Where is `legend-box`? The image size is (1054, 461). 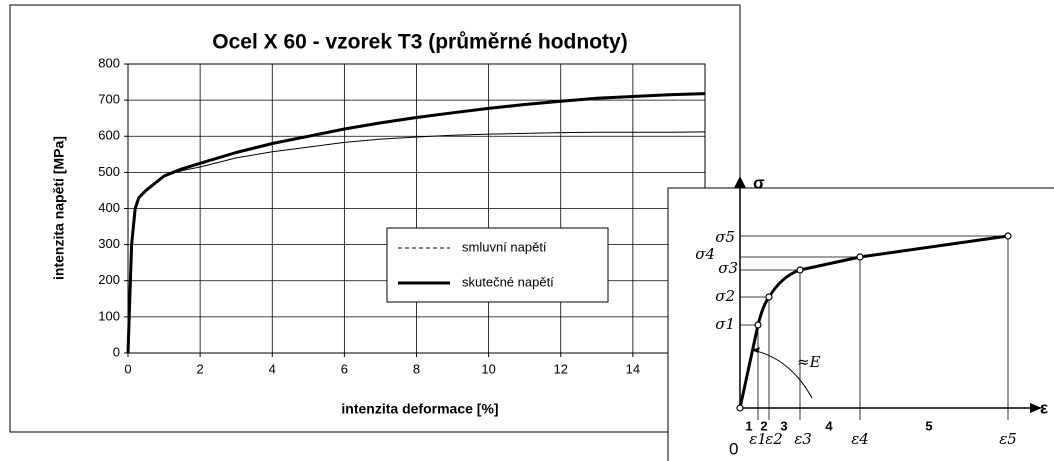 legend-box is located at coordinates (497, 265).